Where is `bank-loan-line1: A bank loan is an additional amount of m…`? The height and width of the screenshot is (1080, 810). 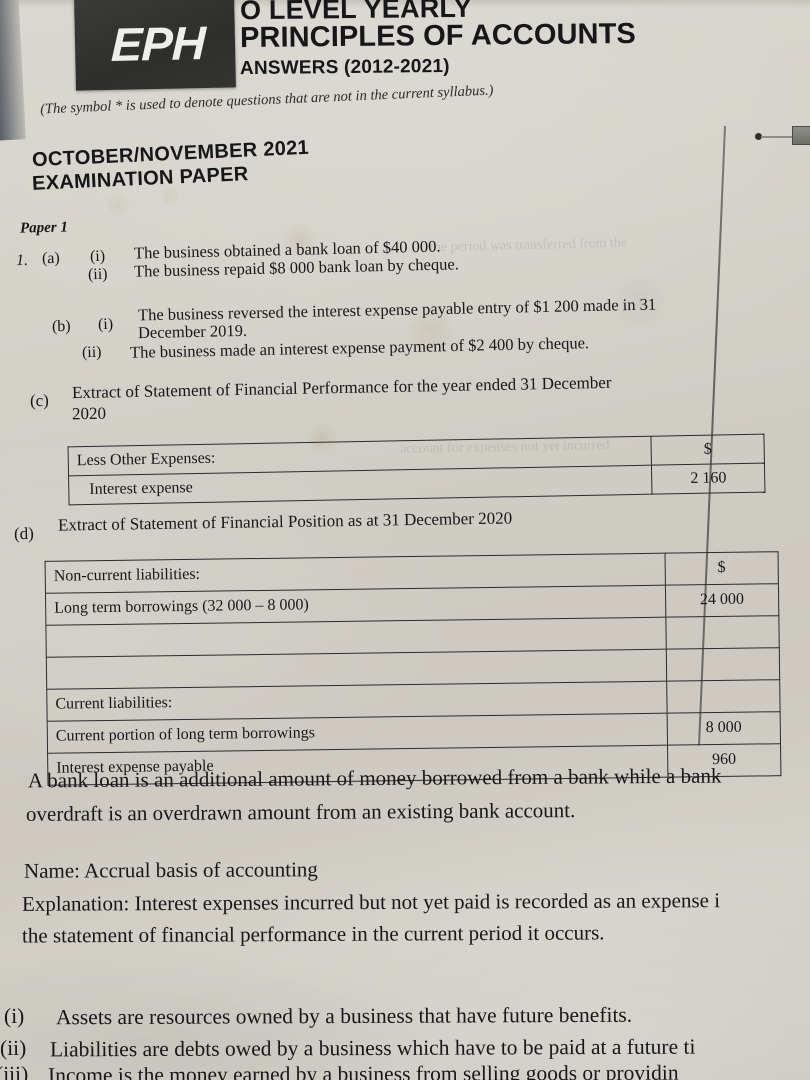 bank-loan-line1: A bank loan is an additional amount of m… is located at coordinates (374, 778).